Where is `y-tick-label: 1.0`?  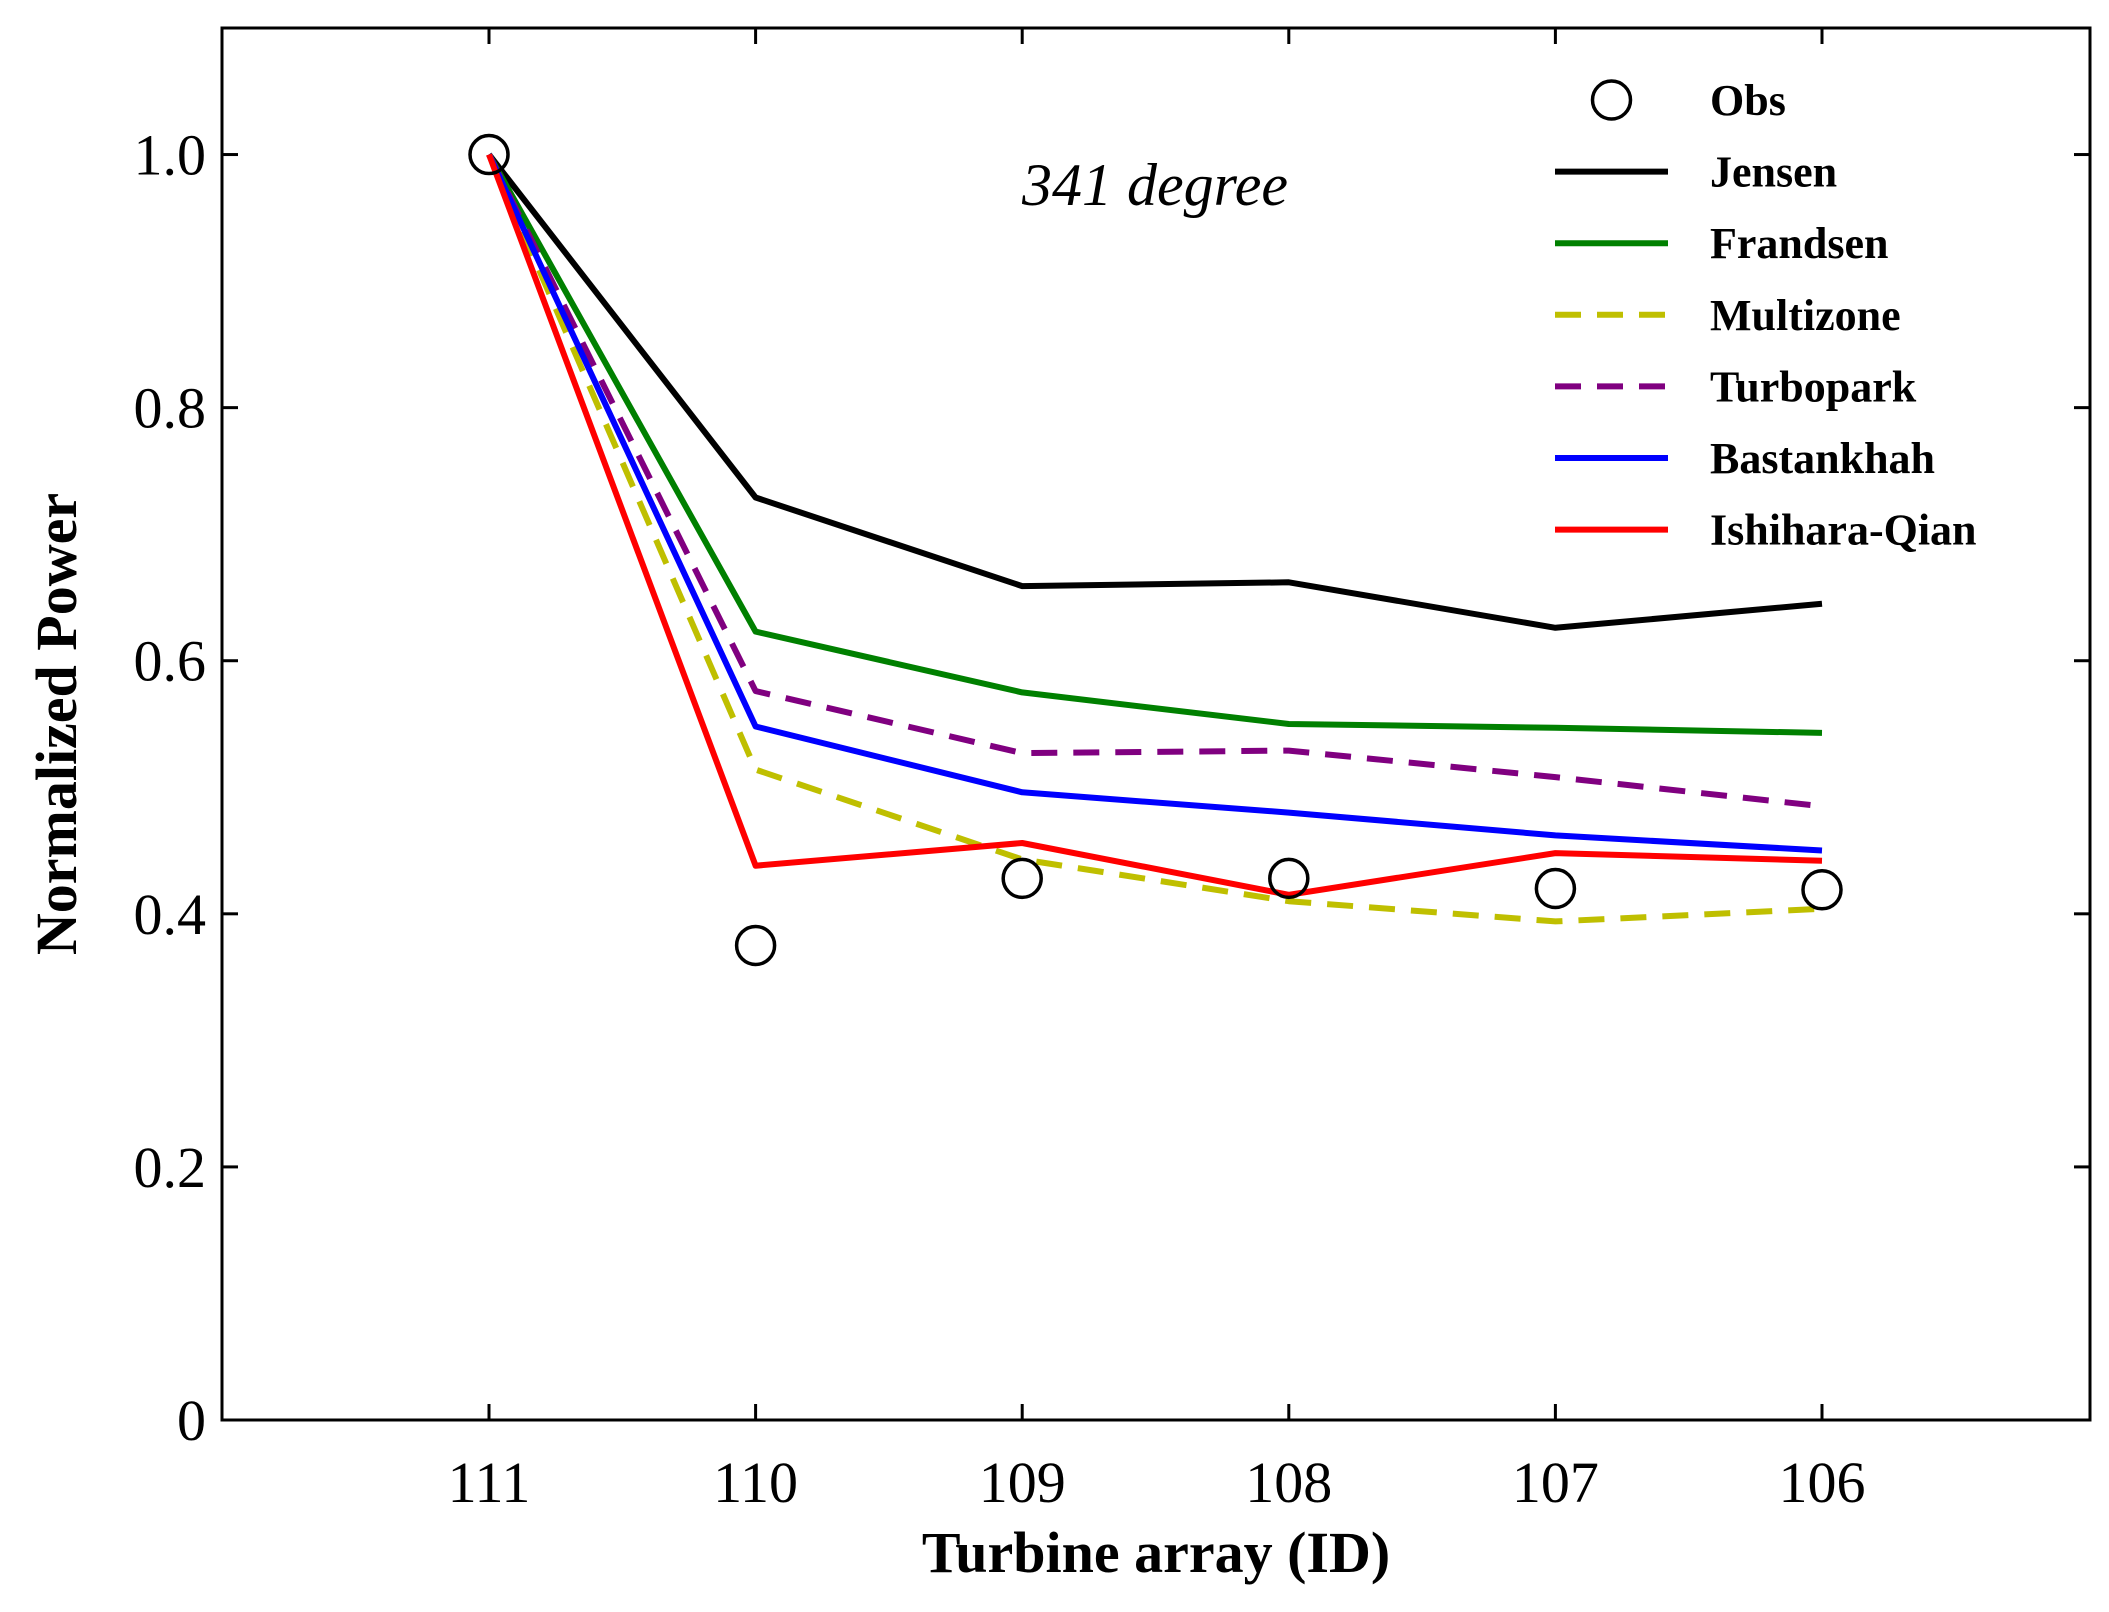 y-tick-label: 1.0 is located at coordinates (170, 155).